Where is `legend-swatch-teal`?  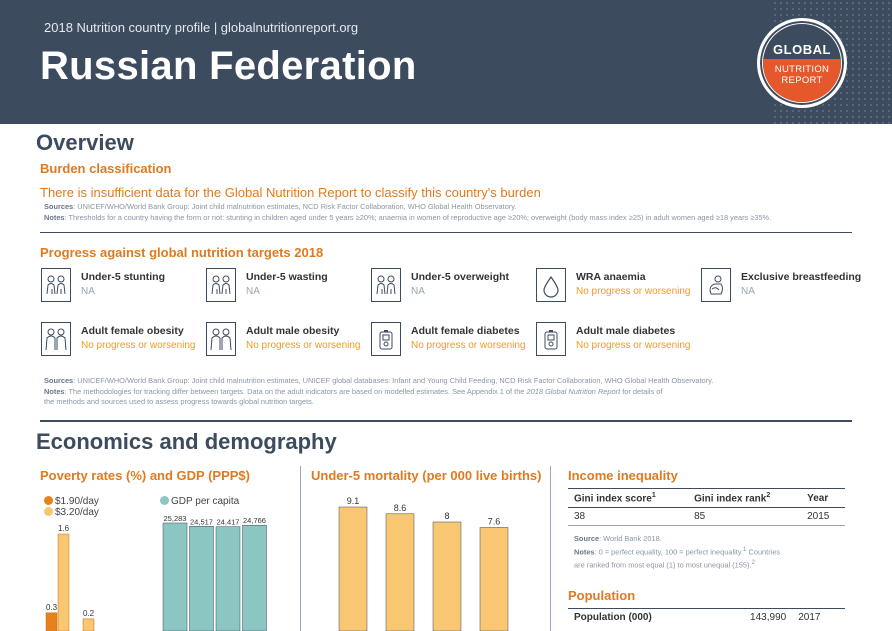
legend-swatch-teal is located at coordinates (164, 500).